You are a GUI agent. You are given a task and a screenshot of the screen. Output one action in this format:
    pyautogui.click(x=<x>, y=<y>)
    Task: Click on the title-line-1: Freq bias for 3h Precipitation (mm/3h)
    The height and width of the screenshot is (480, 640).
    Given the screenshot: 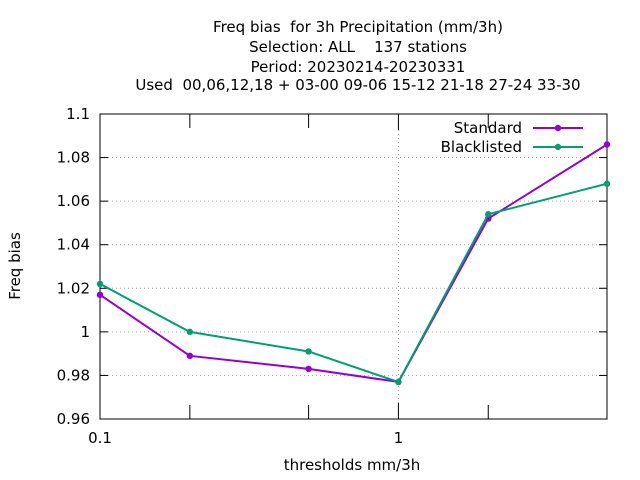 What is the action you would take?
    pyautogui.click(x=358, y=27)
    